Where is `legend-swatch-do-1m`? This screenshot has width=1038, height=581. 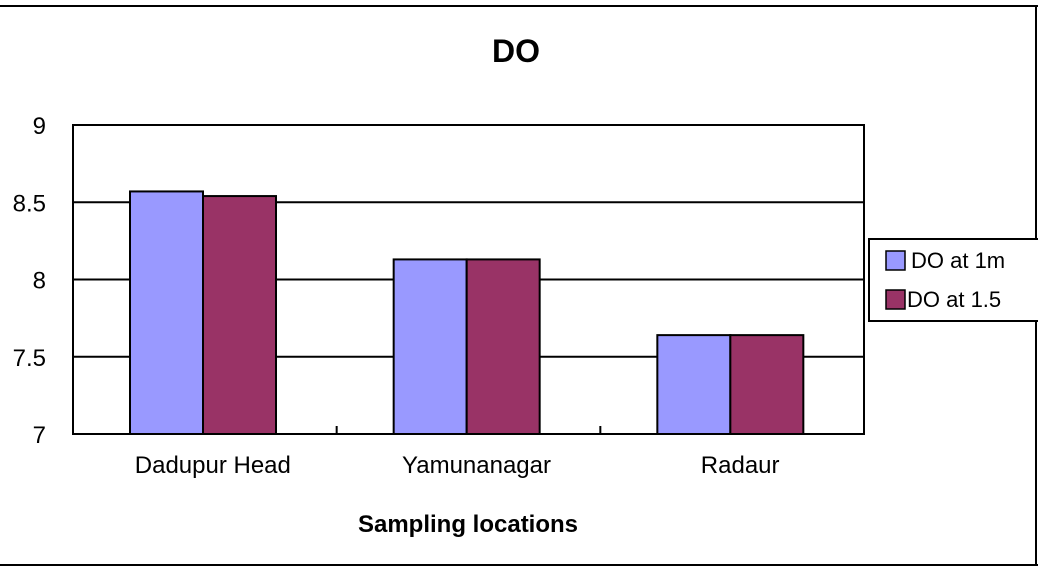 legend-swatch-do-1m is located at coordinates (895, 260).